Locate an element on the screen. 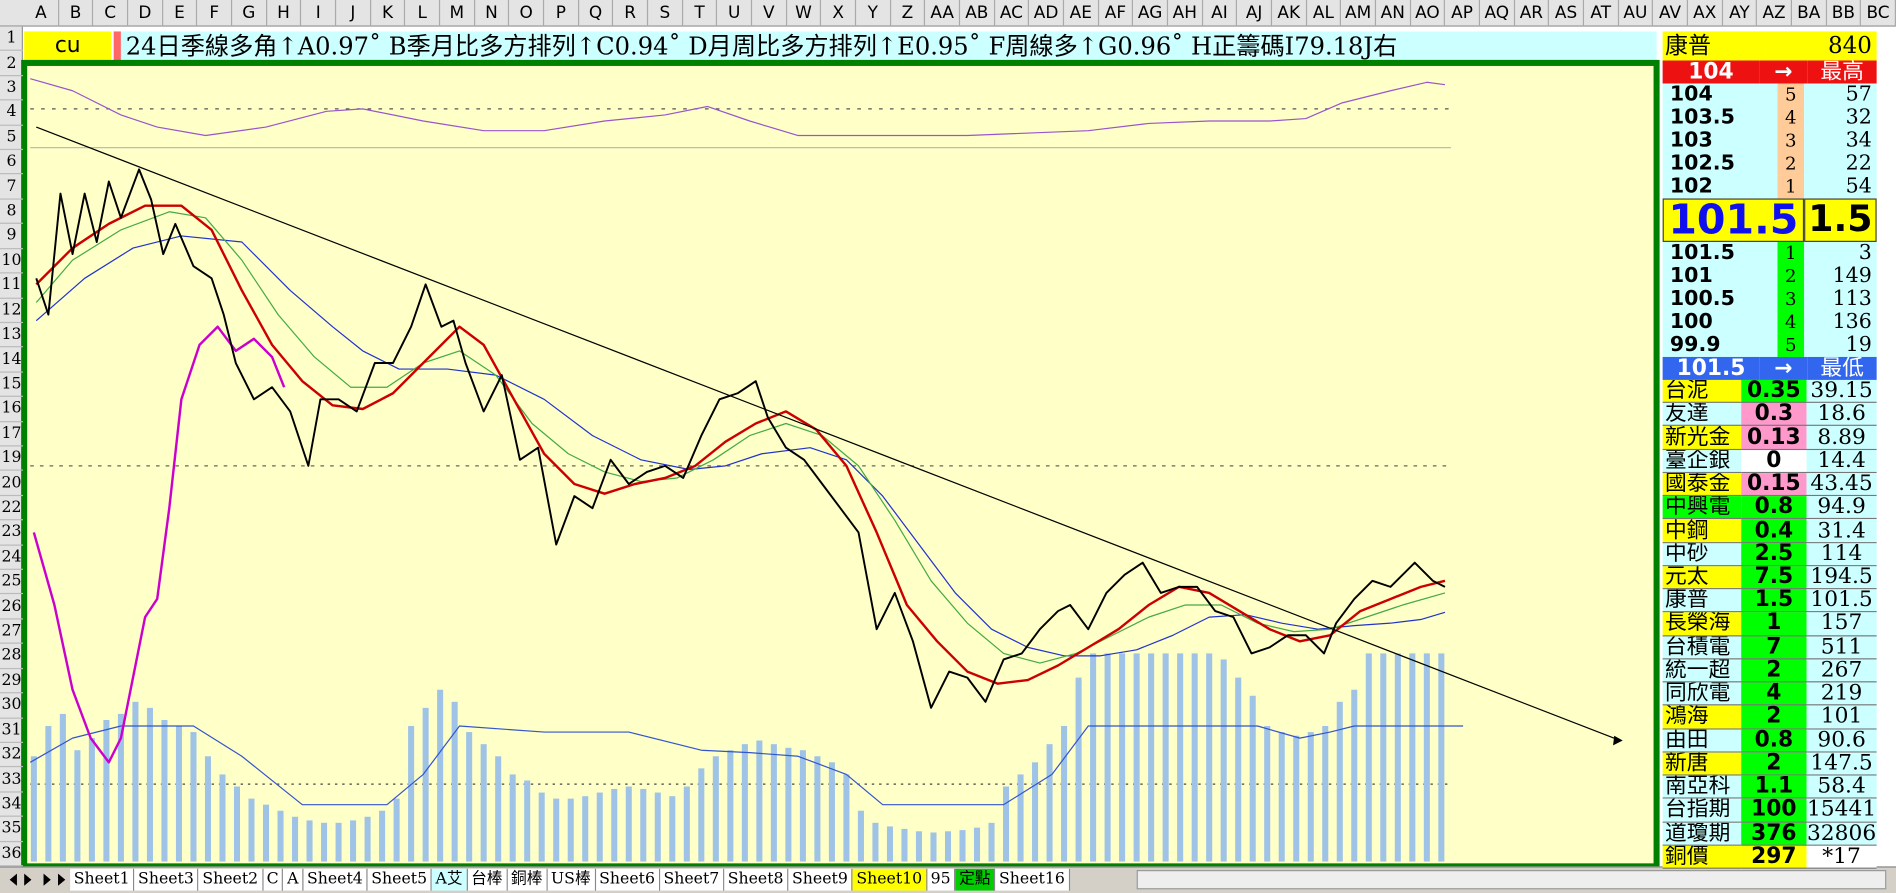  stock-change: 100 is located at coordinates (1774, 810).